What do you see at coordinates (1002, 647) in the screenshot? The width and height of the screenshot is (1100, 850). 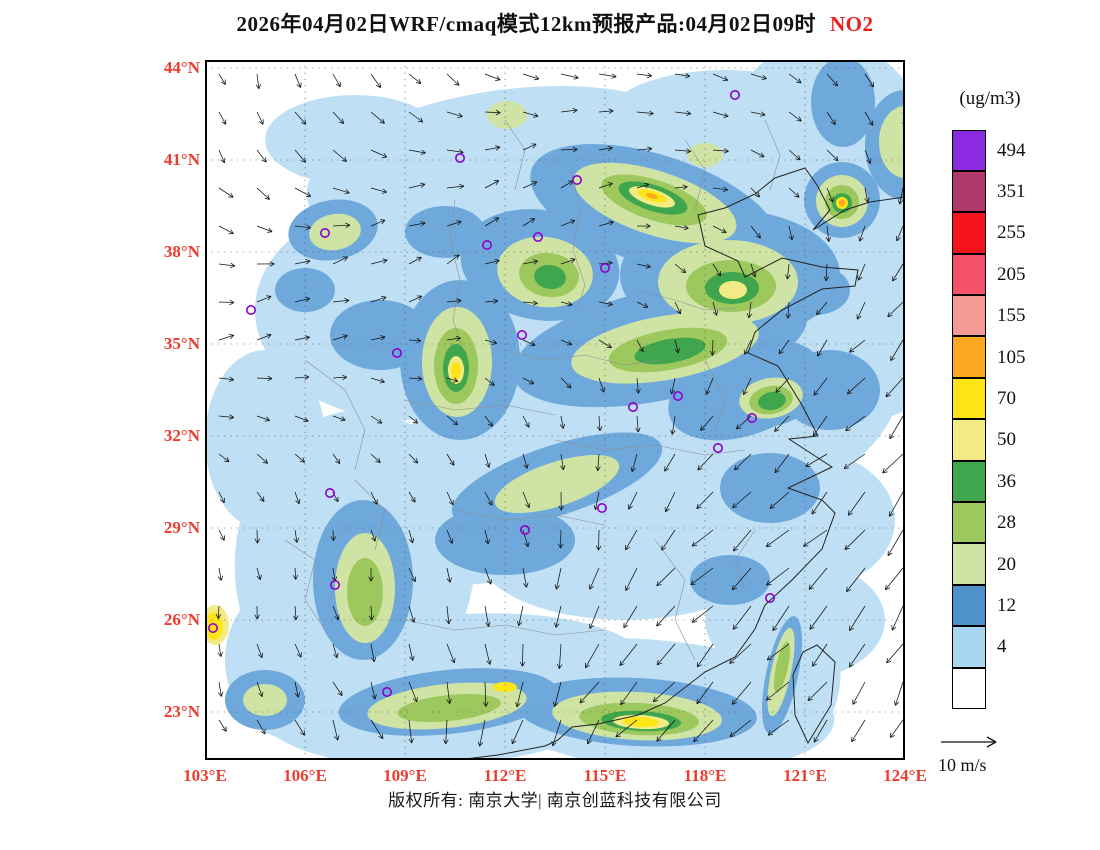 I see `legend-value: 4` at bounding box center [1002, 647].